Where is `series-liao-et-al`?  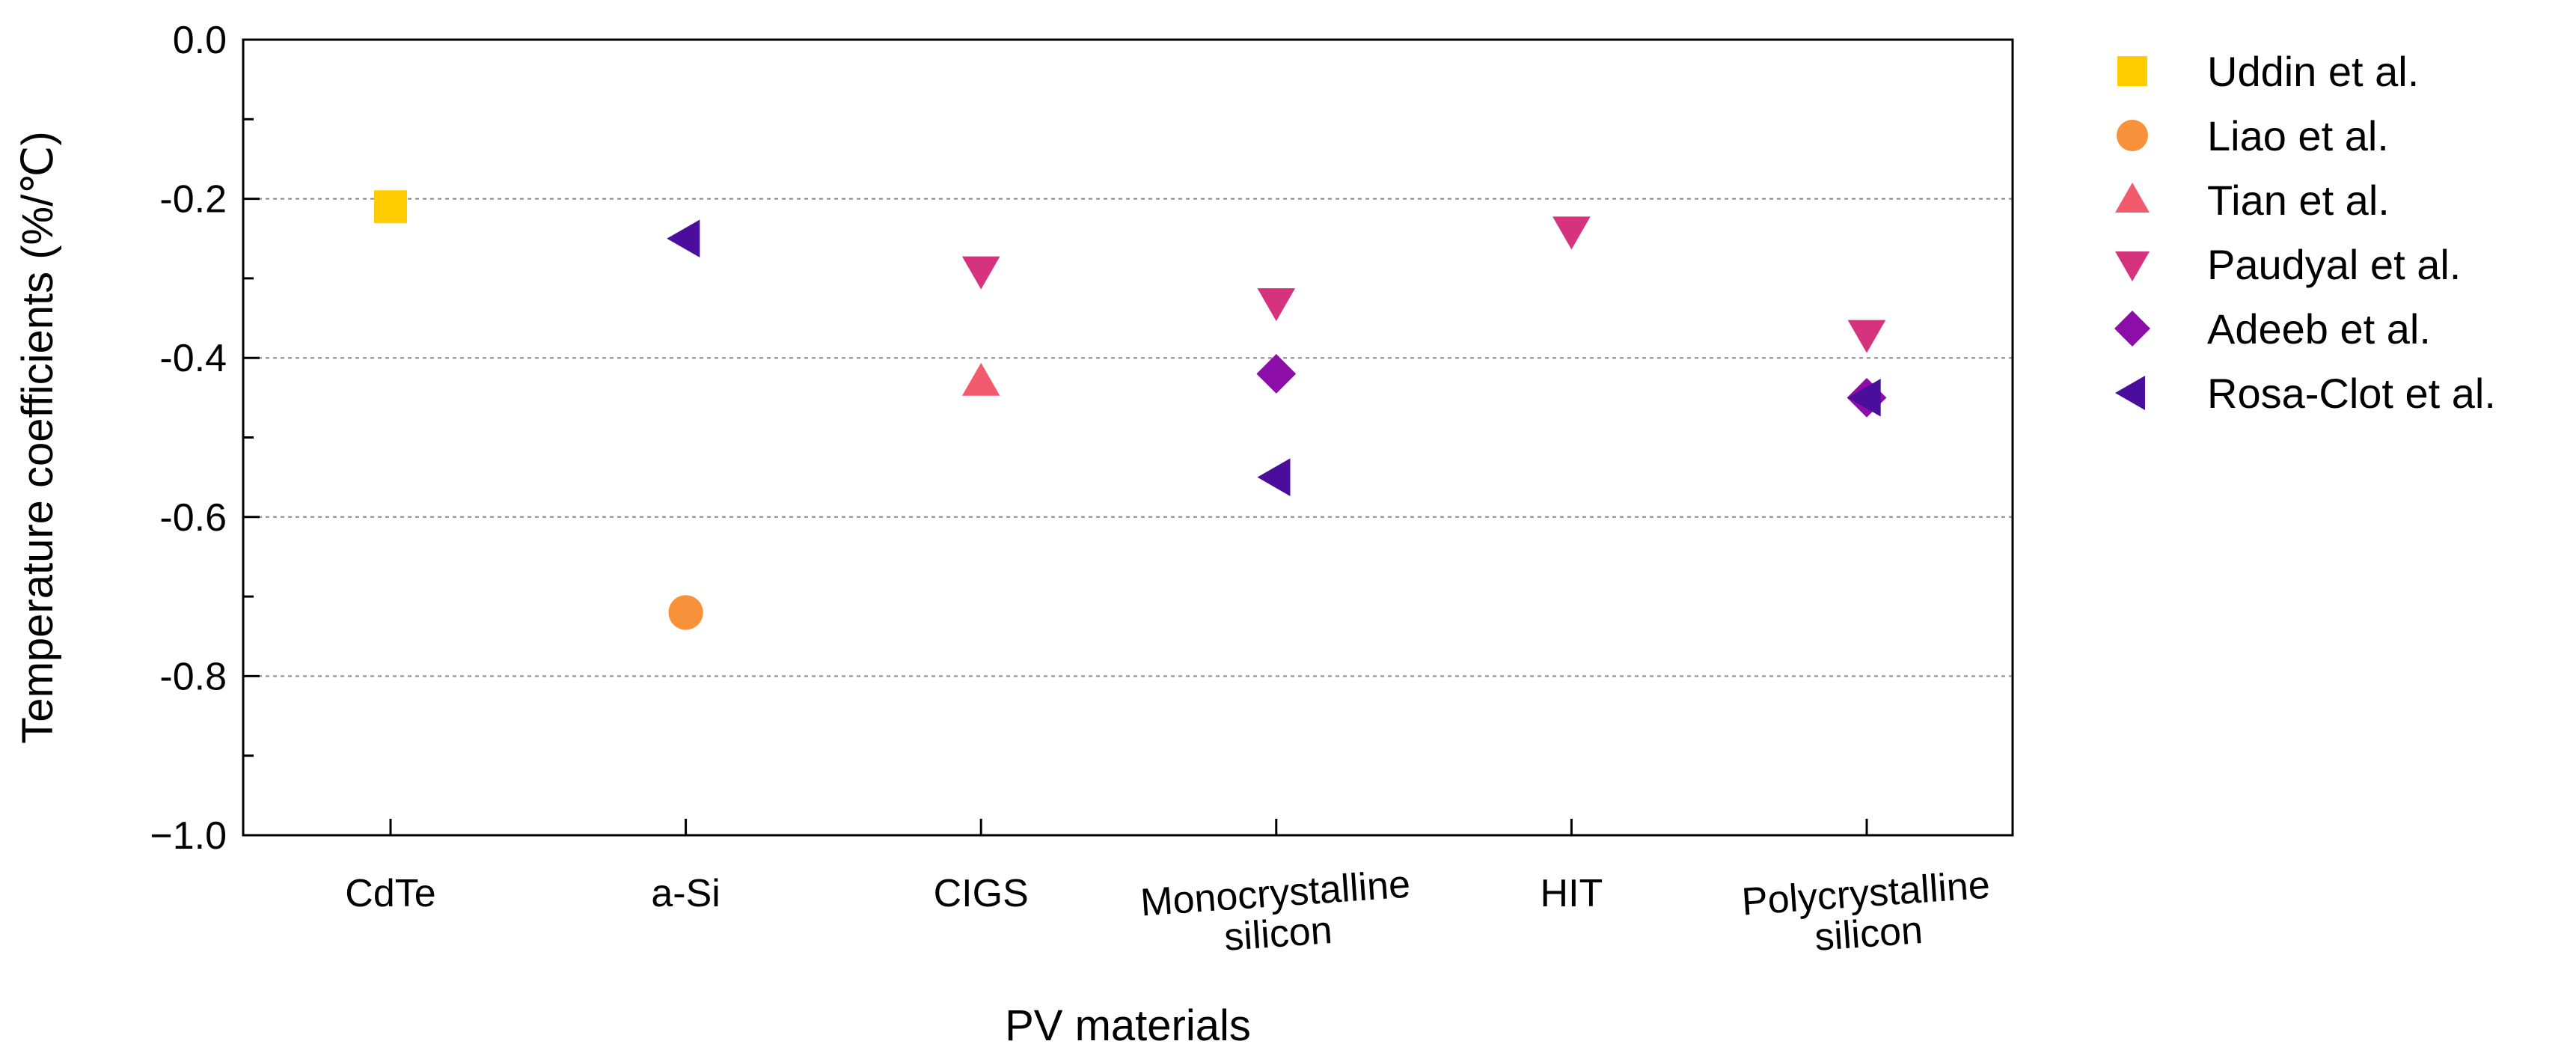
series-liao-et-al is located at coordinates (685, 613).